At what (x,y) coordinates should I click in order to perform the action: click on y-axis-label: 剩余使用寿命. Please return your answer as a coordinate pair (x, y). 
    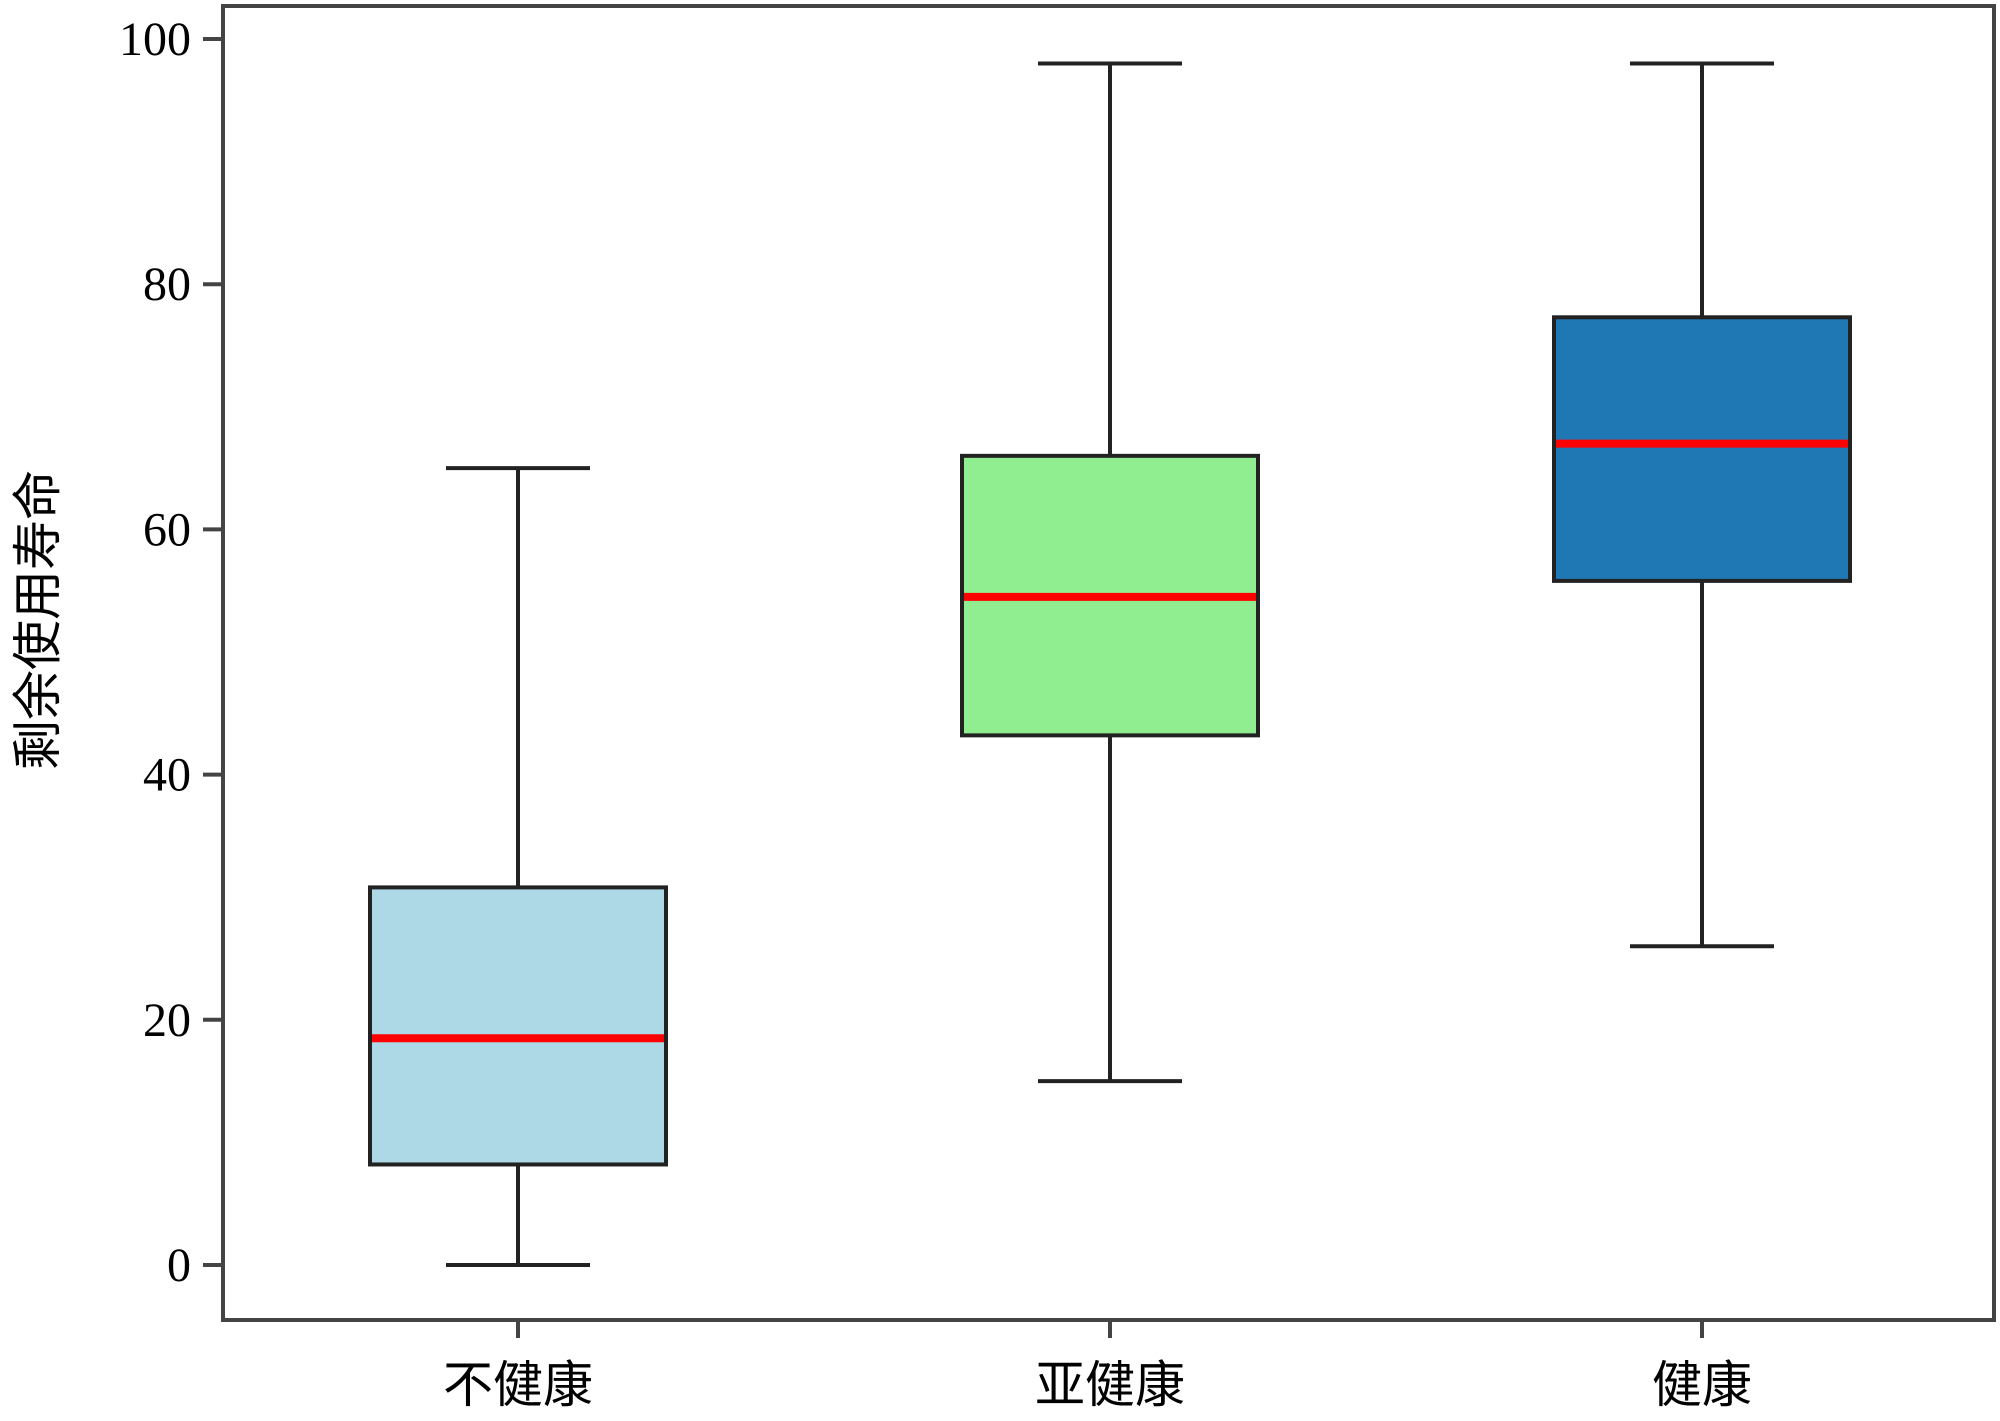
    Looking at the image, I should click on (38, 620).